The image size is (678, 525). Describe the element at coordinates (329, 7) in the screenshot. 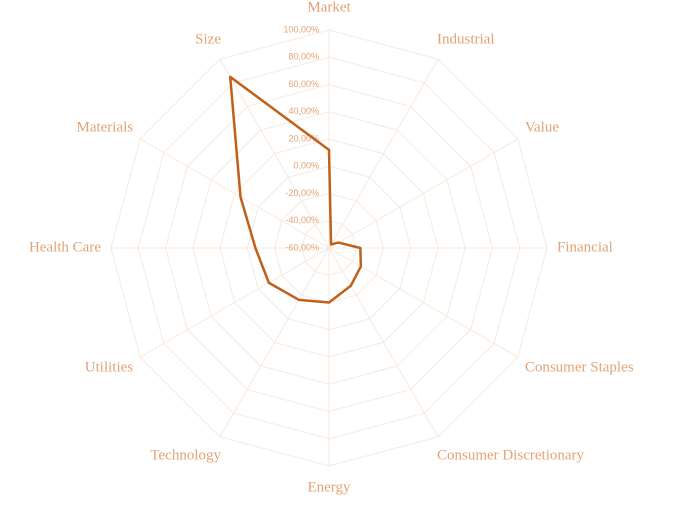

I see `category-label: Market` at that location.